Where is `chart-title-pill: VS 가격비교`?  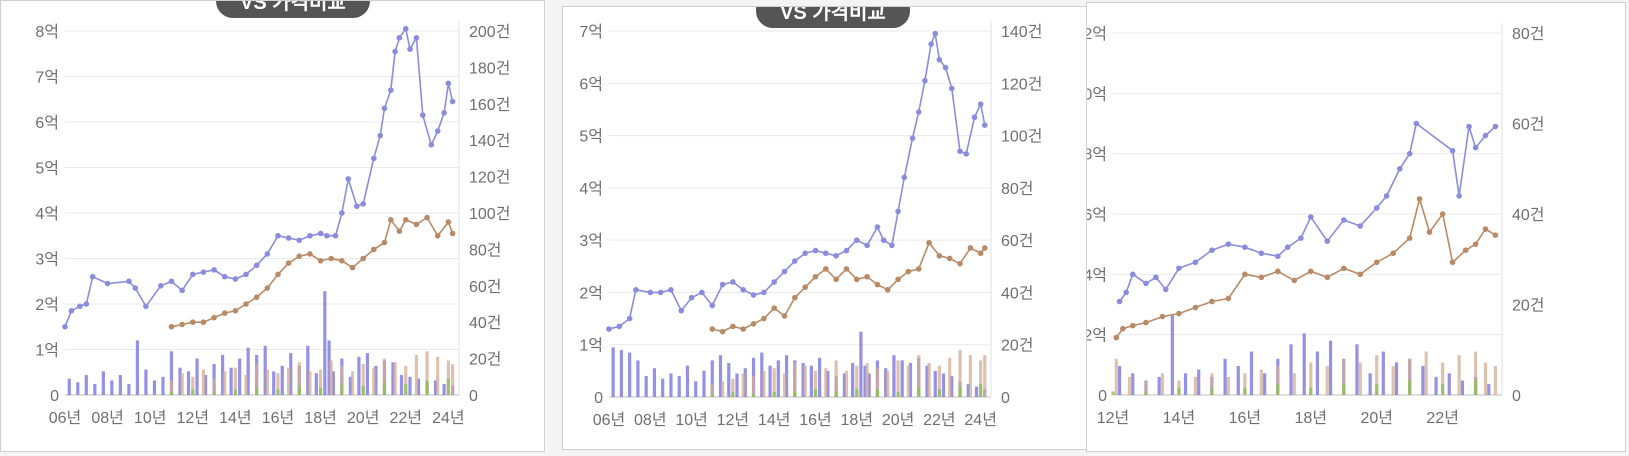
chart-title-pill: VS 가격비교 is located at coordinates (833, 17).